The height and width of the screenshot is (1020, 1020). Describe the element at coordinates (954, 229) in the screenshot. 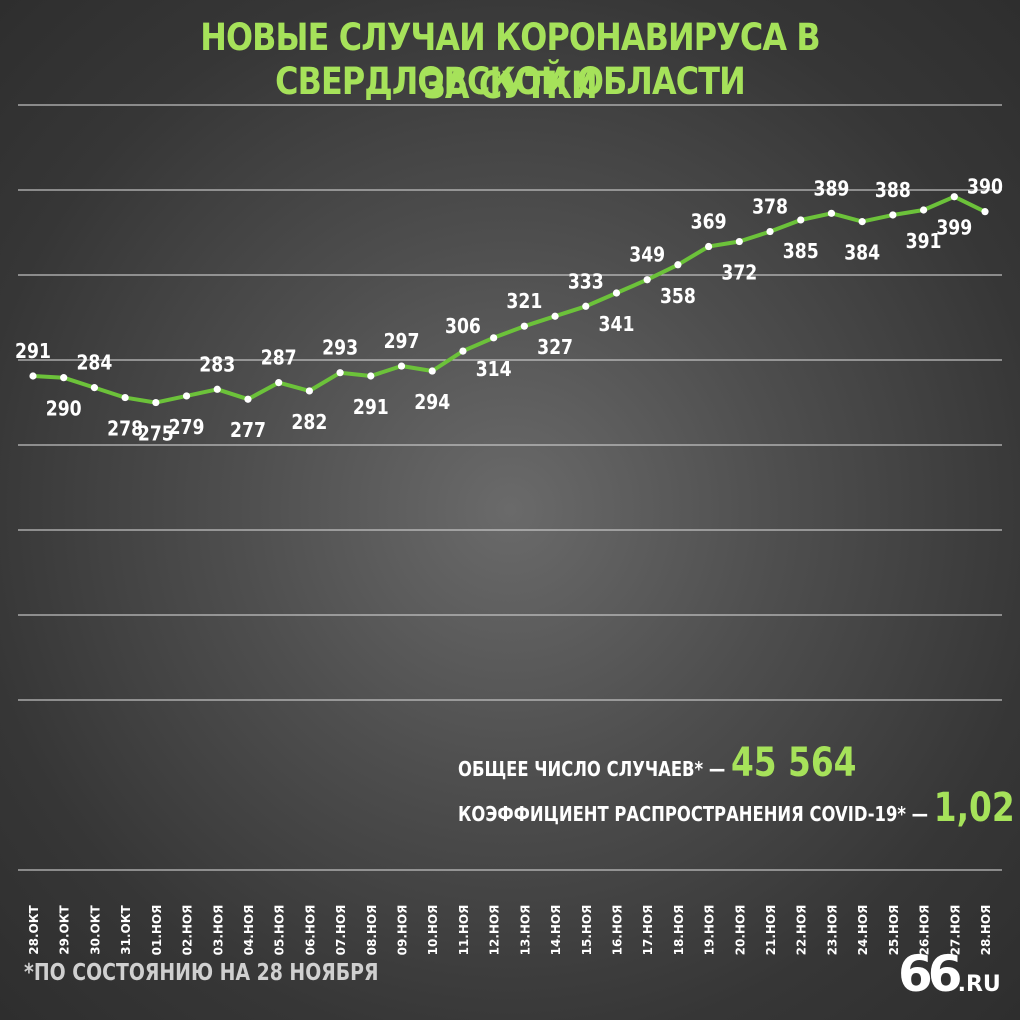

I see `data-label: 399` at that location.